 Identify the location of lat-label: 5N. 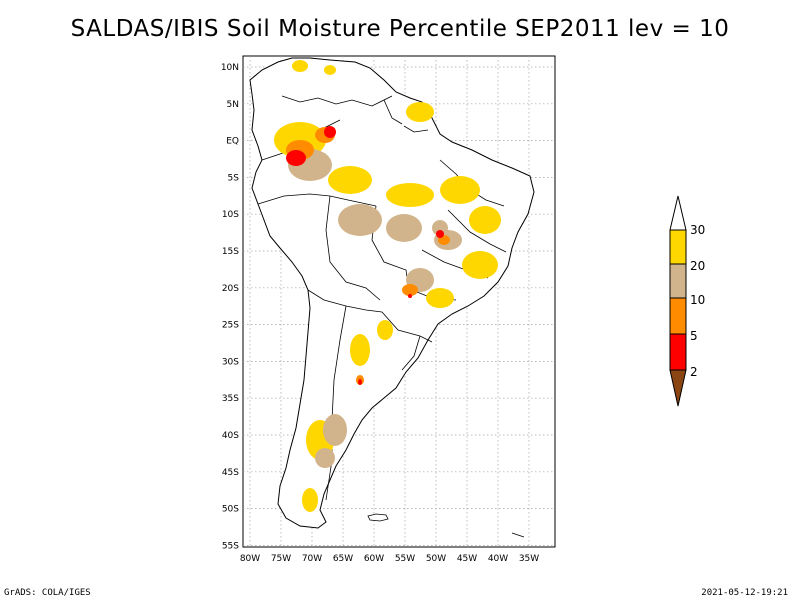
(233, 105).